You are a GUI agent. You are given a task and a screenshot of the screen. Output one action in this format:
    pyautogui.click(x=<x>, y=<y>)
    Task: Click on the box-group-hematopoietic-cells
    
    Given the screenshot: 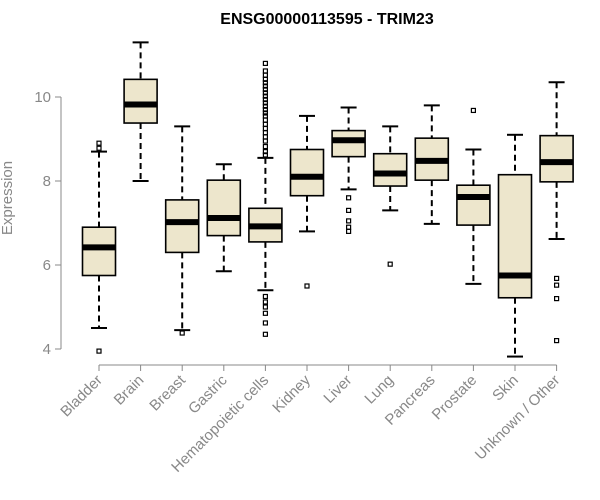 What is the action you would take?
    pyautogui.click(x=265, y=198)
    